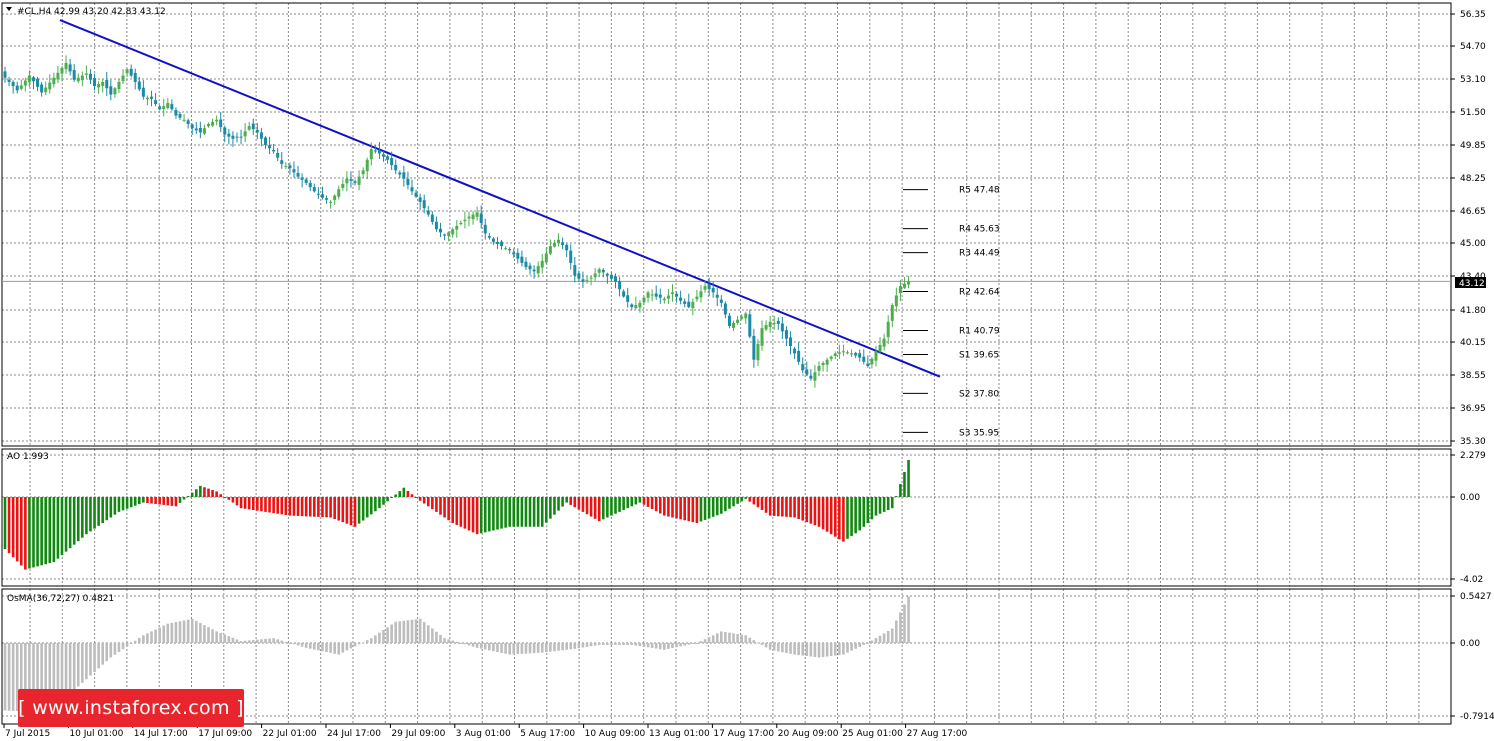  Describe the element at coordinates (9, 9) in the screenshot. I see `dropdown-triangle-icon` at that location.